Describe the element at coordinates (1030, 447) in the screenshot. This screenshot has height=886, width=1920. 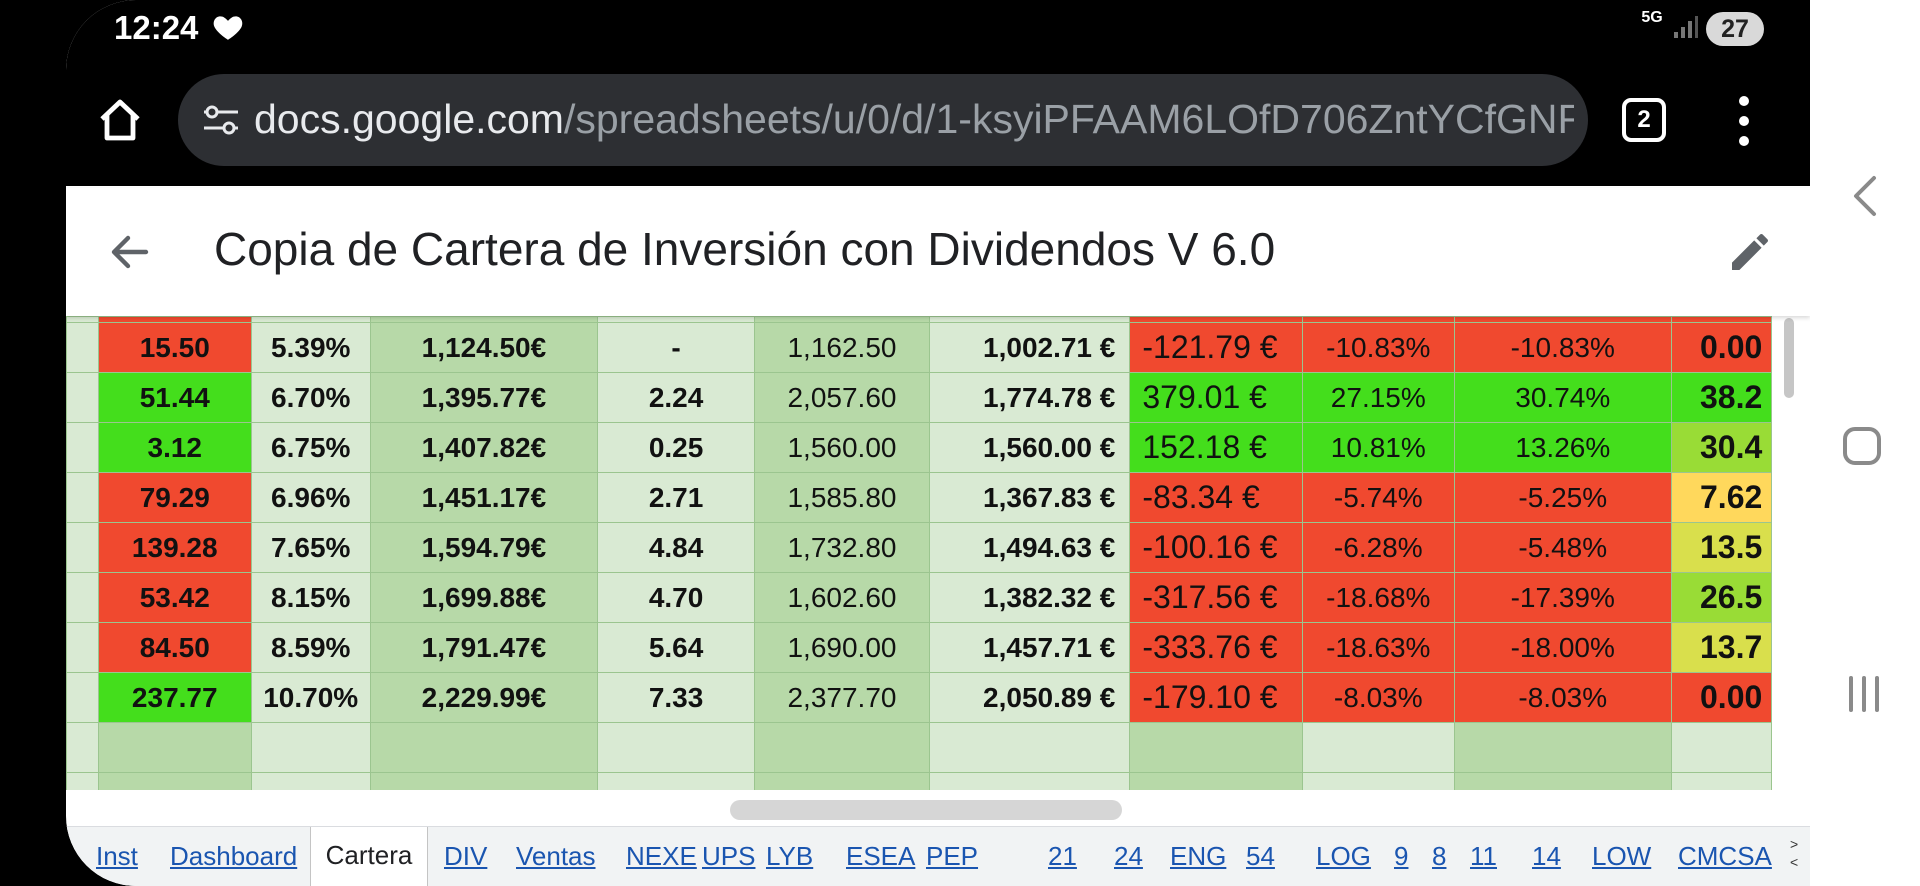
I see `cell: 1,560.00 €` at that location.